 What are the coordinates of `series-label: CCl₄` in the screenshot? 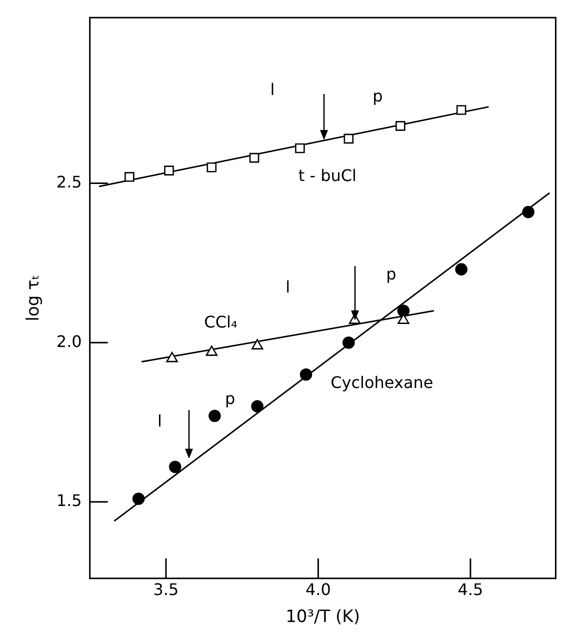 It's located at (221, 322).